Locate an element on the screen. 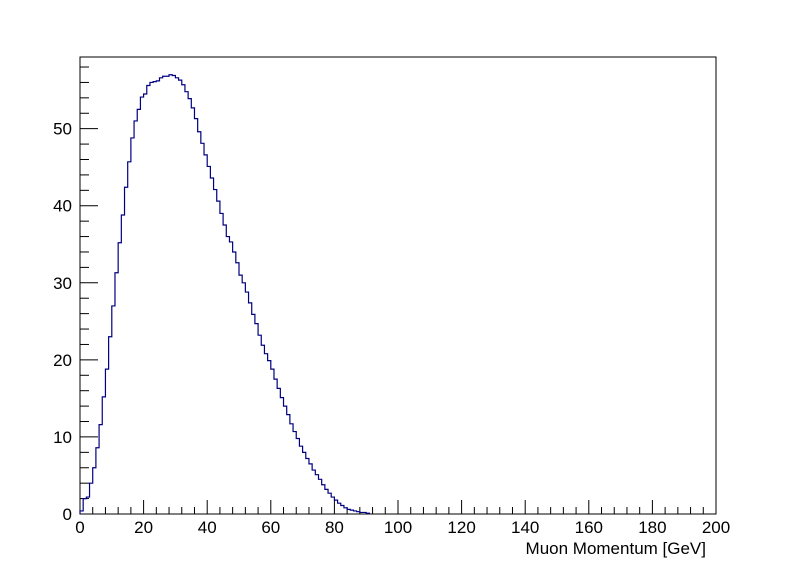 The image size is (796, 572). x-tick-label: 200 is located at coordinates (716, 527).